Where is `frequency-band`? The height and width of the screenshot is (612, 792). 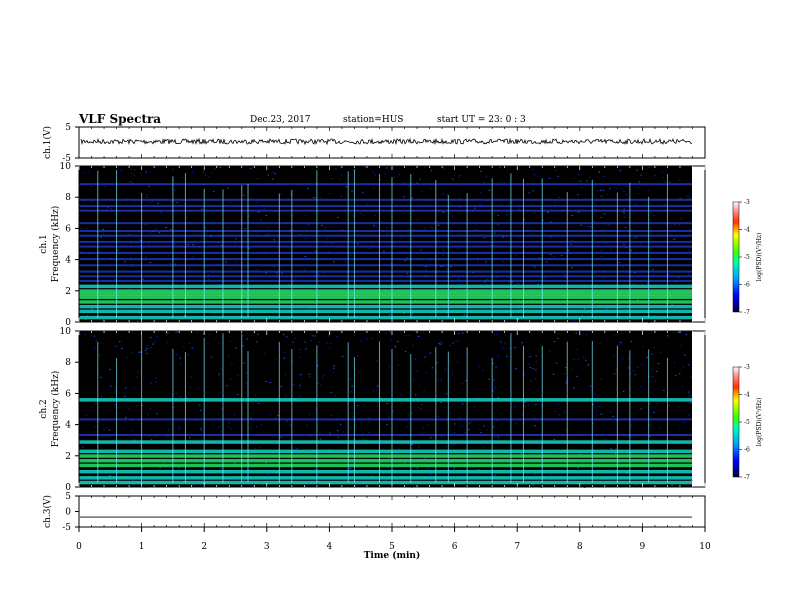
frequency-band is located at coordinates (385, 478).